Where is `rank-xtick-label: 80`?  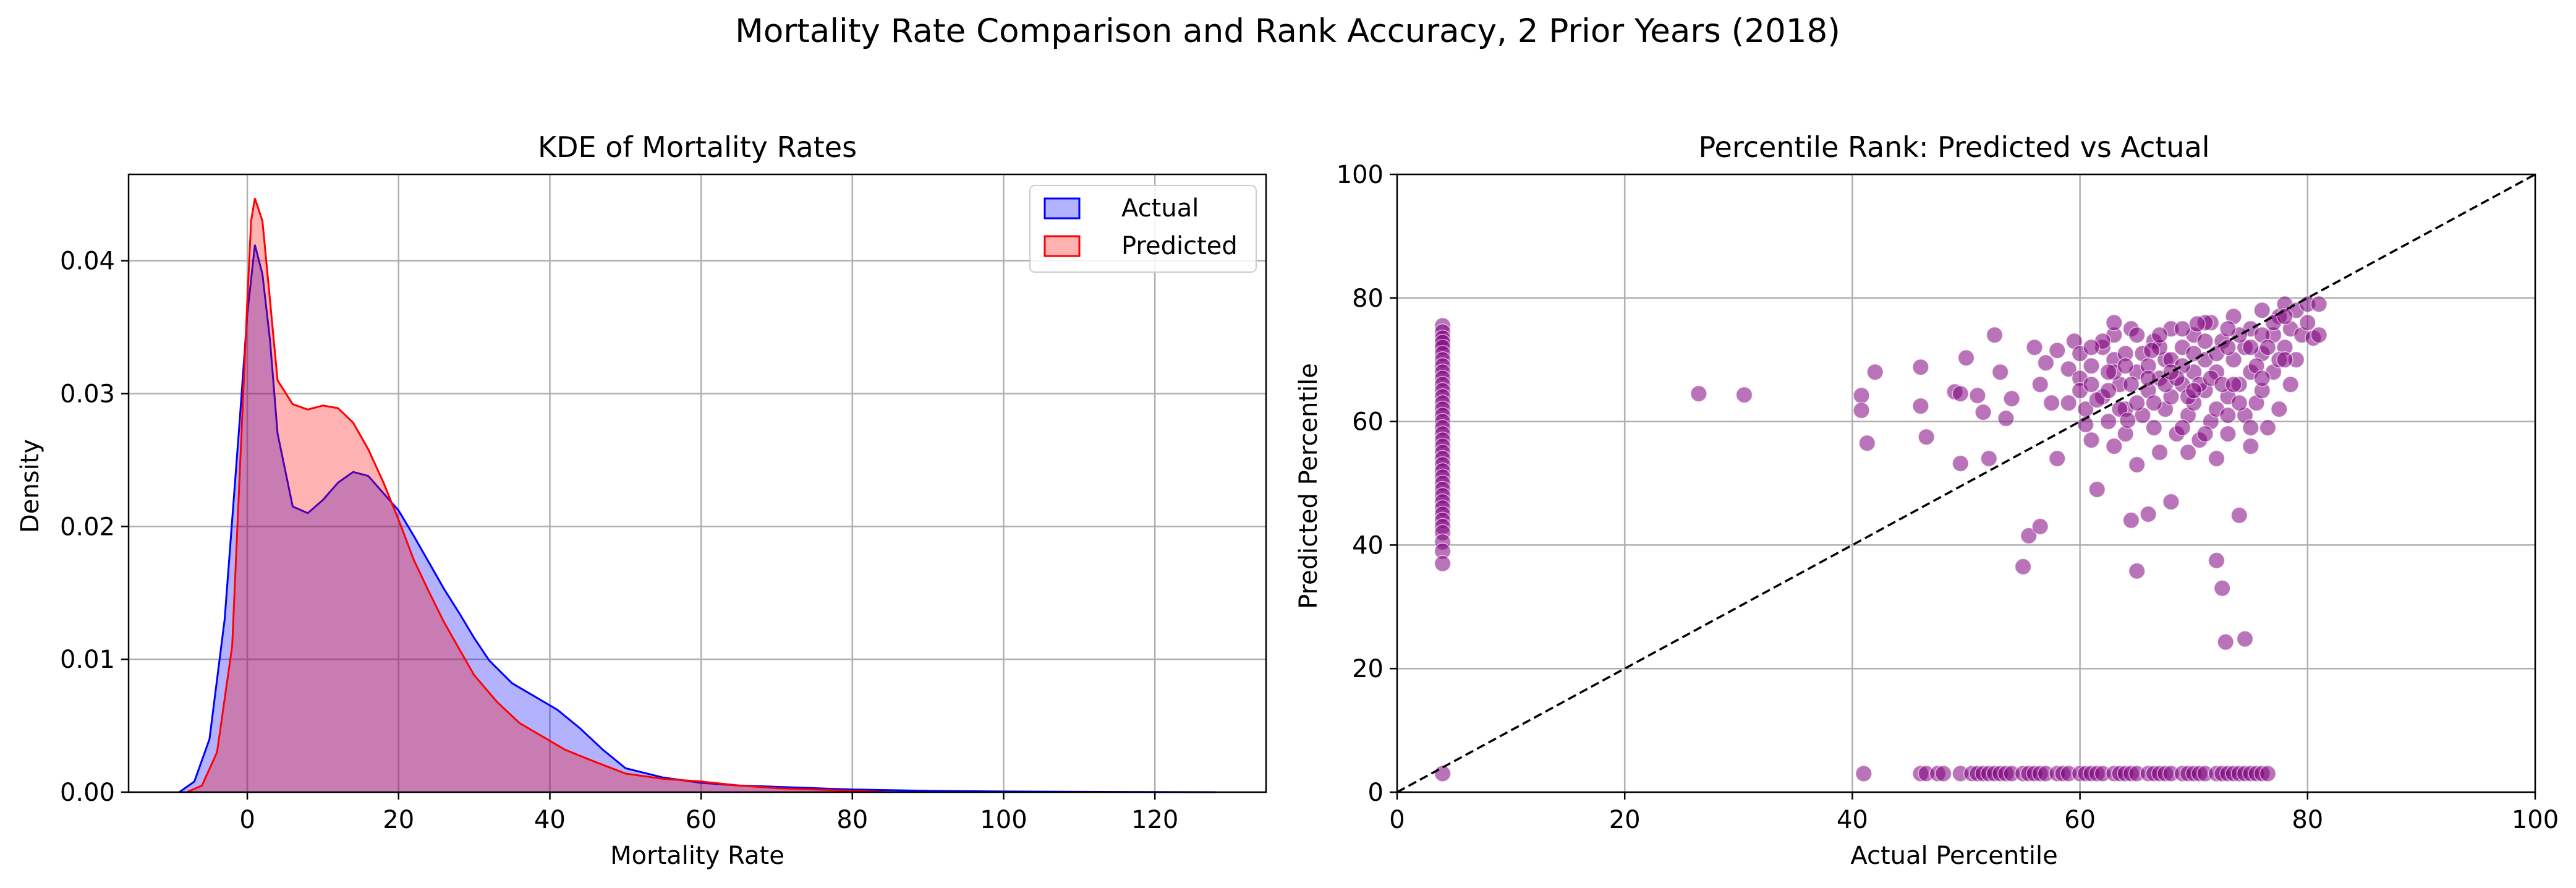
rank-xtick-label: 80 is located at coordinates (2307, 820).